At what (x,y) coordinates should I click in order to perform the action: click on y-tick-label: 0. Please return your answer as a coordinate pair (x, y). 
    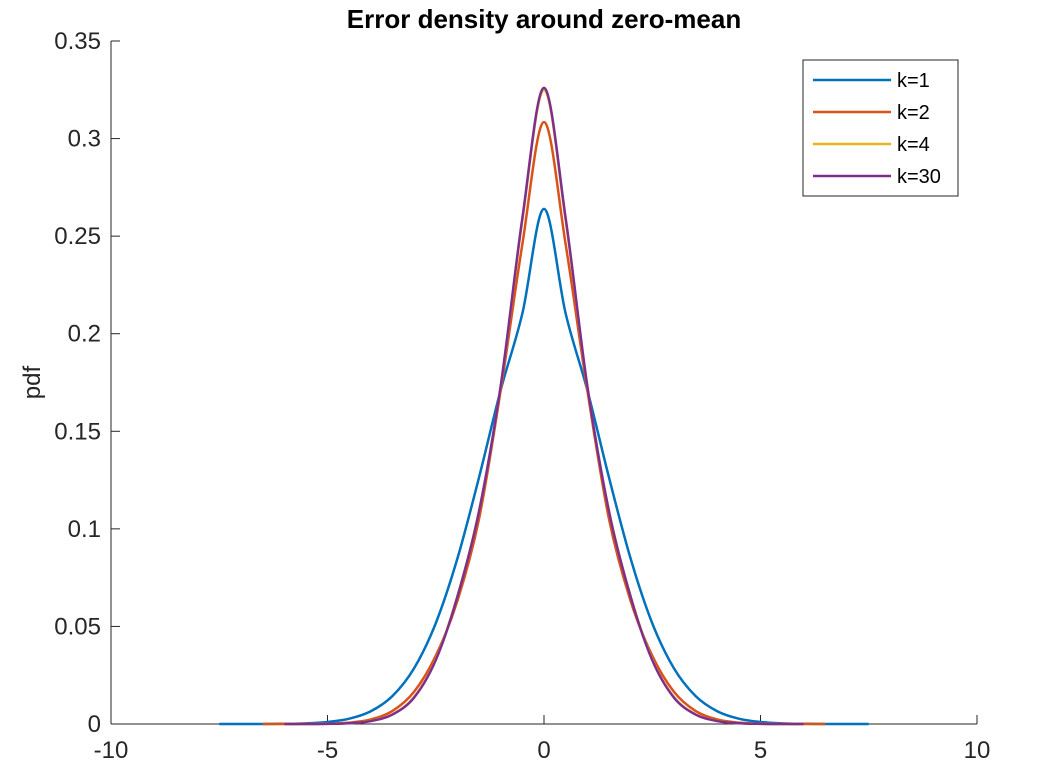
    Looking at the image, I should click on (94, 724).